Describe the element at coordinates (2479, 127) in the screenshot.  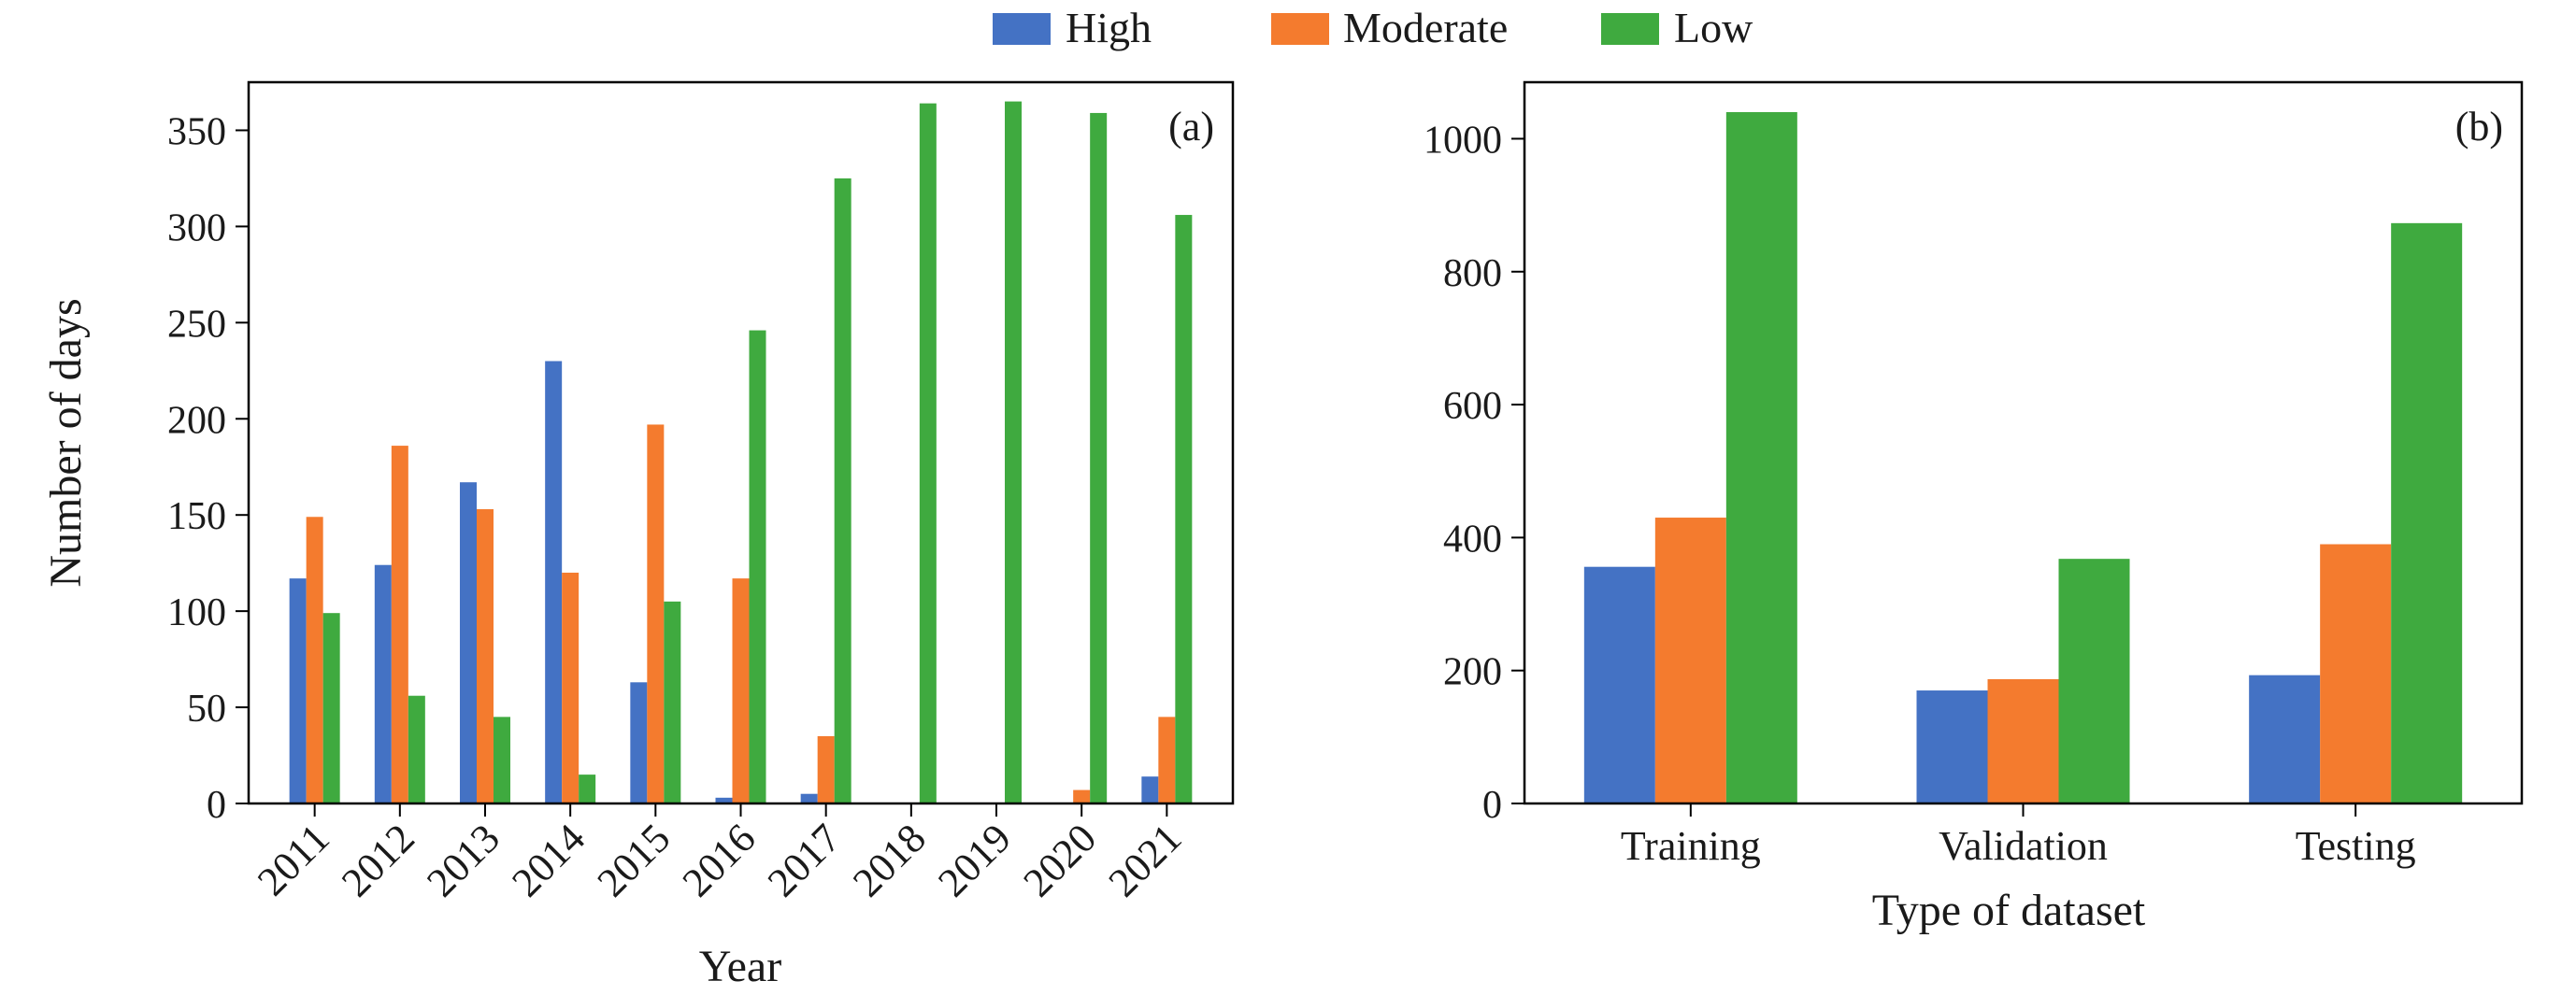
I see `panel-label: (b)` at that location.